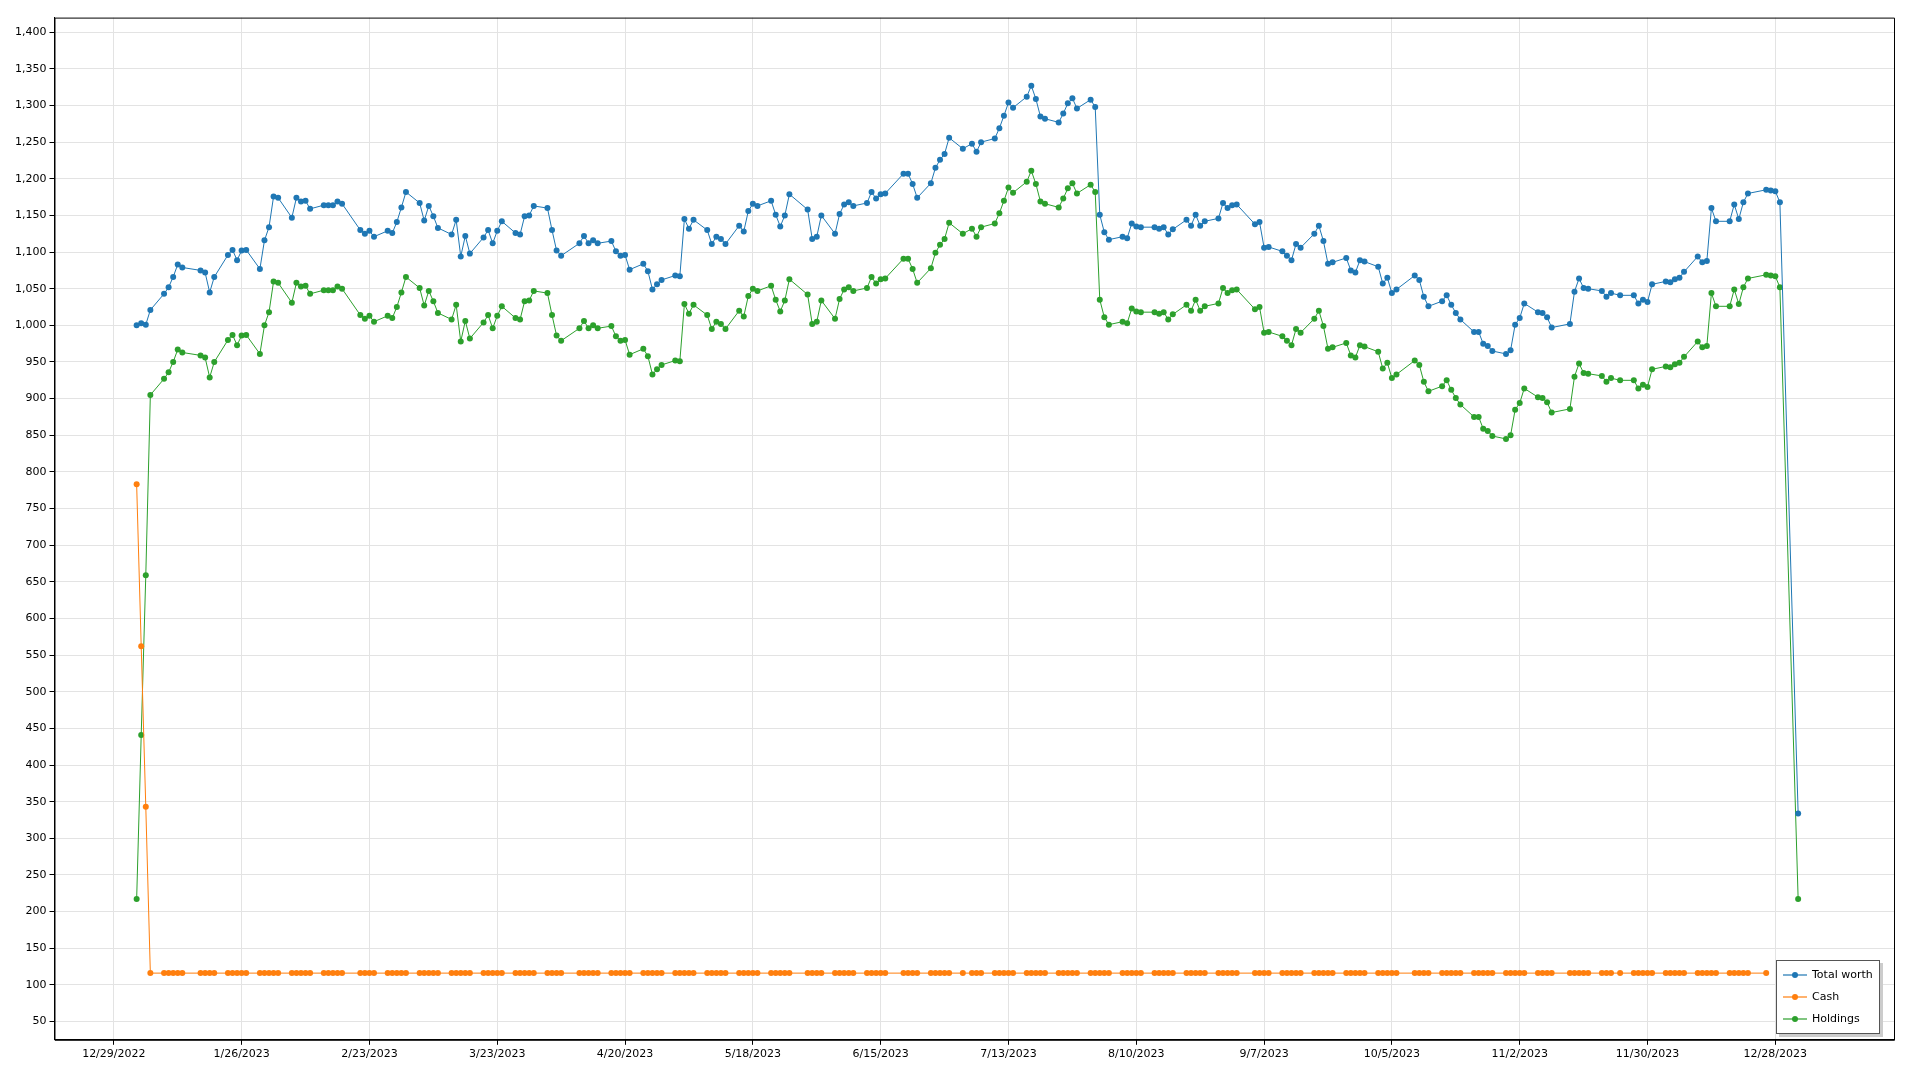  I want to click on x-tick-label: 2/23/2023, so click(369, 1054).